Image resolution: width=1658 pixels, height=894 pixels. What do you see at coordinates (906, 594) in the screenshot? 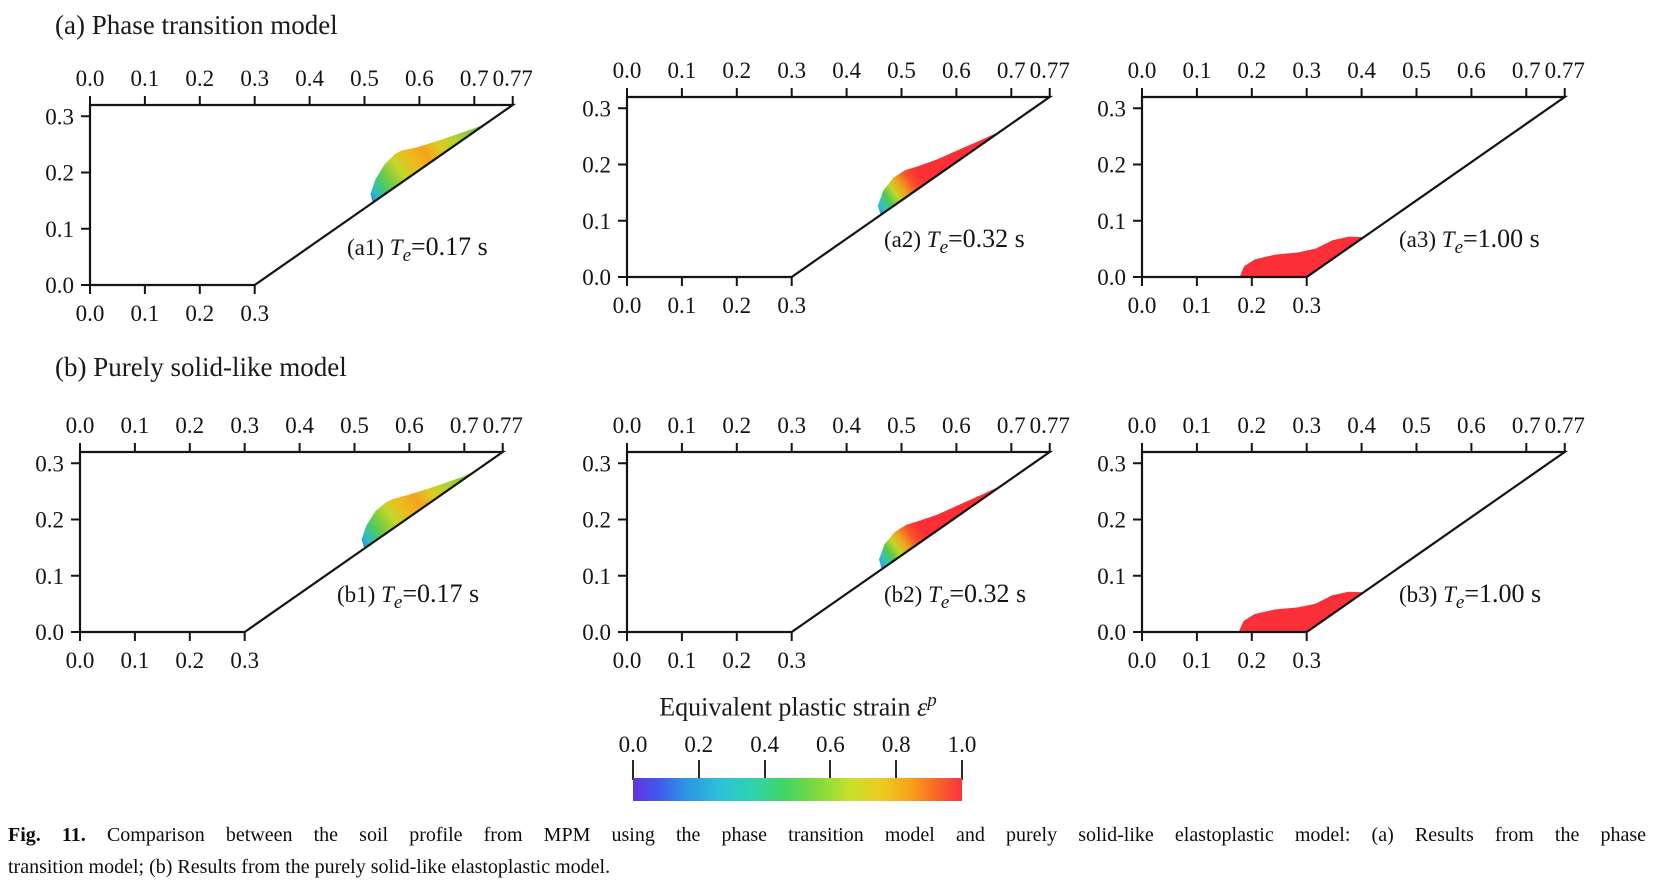
I see `panel-tag-prefix: (b2)` at bounding box center [906, 594].